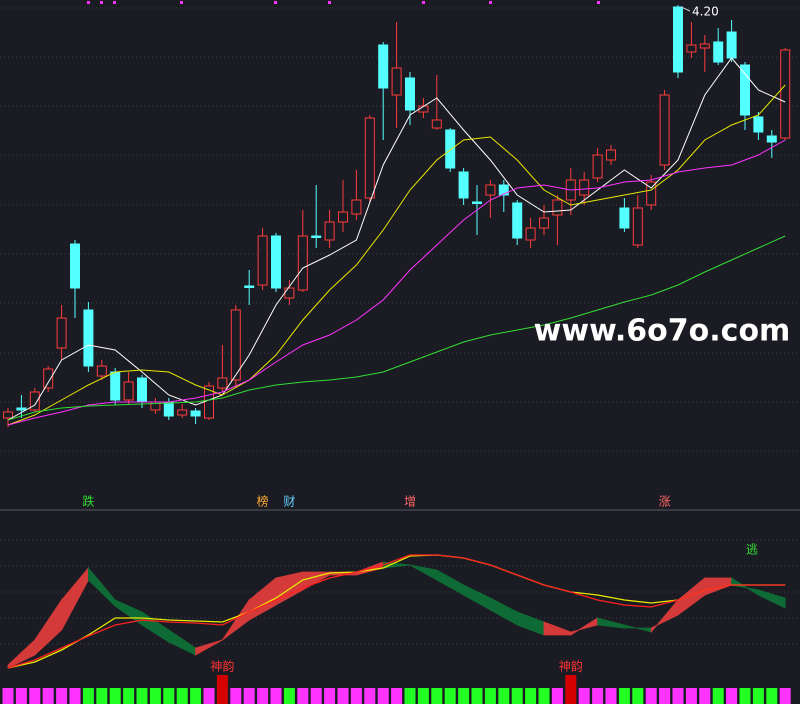  What do you see at coordinates (289, 502) in the screenshot?
I see `signal-label: 财` at bounding box center [289, 502].